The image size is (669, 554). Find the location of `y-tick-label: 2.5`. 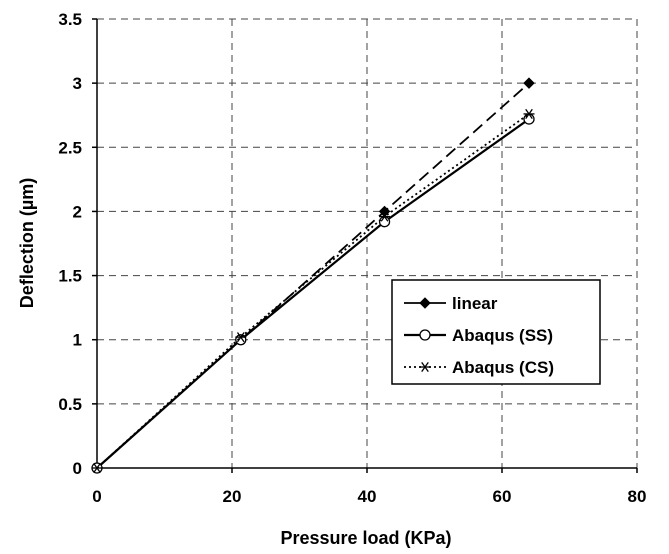

y-tick-label: 2.5 is located at coordinates (70, 147).